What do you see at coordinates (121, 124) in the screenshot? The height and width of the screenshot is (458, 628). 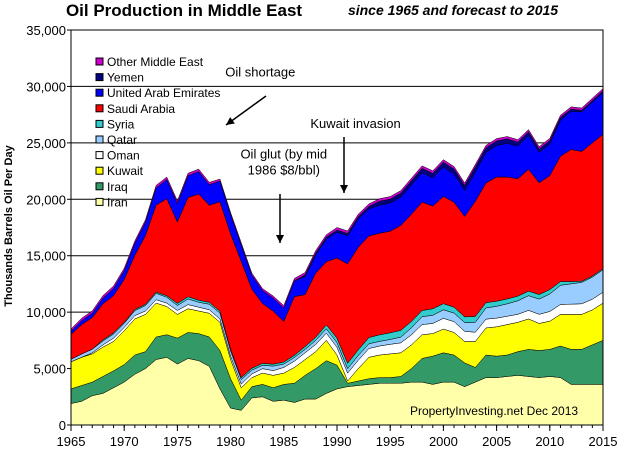 I see `legend-label-syria: Syria` at bounding box center [121, 124].